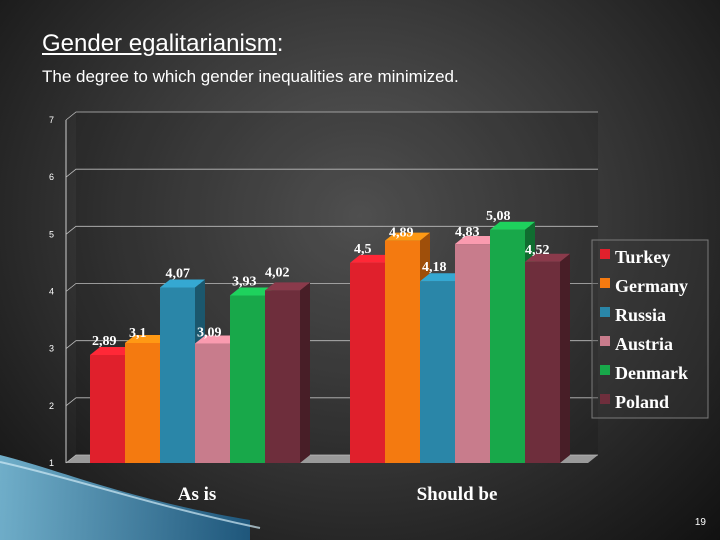 Image resolution: width=720 pixels, height=540 pixels. Describe the element at coordinates (244, 282) in the screenshot. I see `data-label: 3,93` at that location.